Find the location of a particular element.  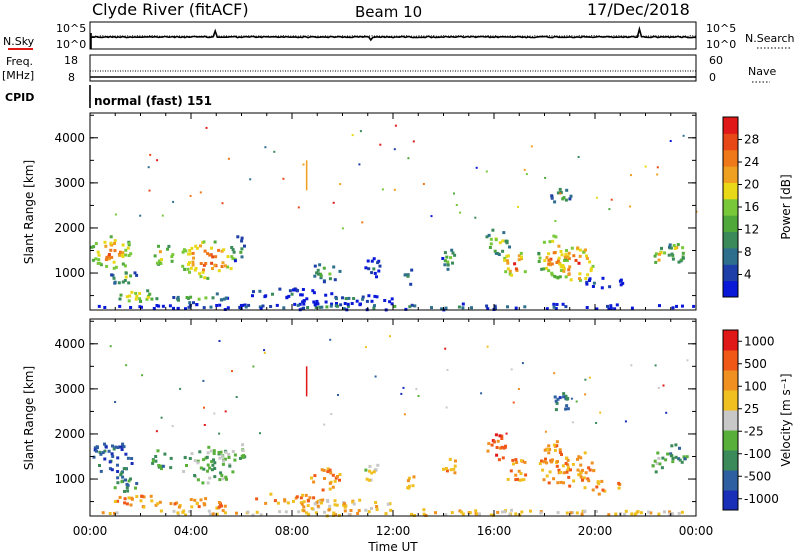

x-tick-label: 16:00 is located at coordinates (494, 531).